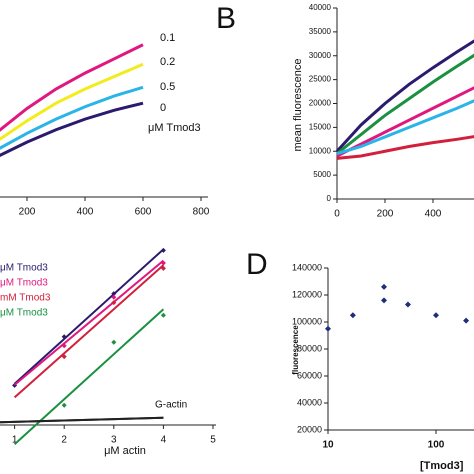 The image size is (474, 474). I want to click on x-tick-label: 10, so click(328, 445).